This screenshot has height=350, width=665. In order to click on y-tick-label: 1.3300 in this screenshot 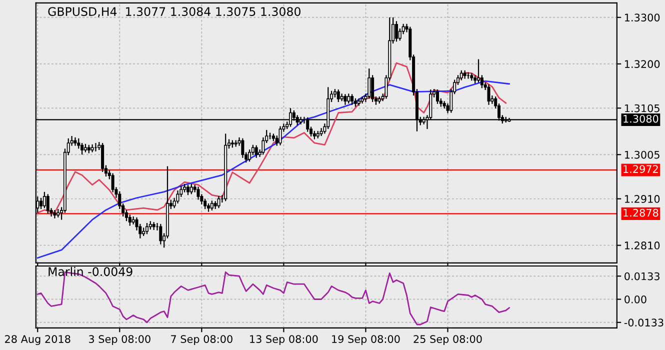, I will do `click(642, 18)`.